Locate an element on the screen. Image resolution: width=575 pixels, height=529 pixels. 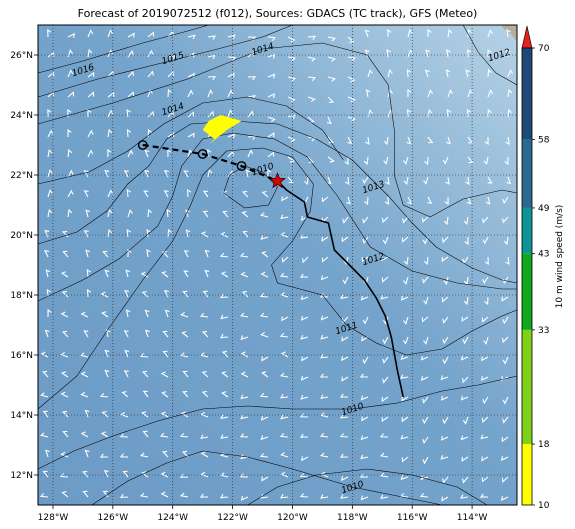
past-track-line is located at coordinates (340, 289).